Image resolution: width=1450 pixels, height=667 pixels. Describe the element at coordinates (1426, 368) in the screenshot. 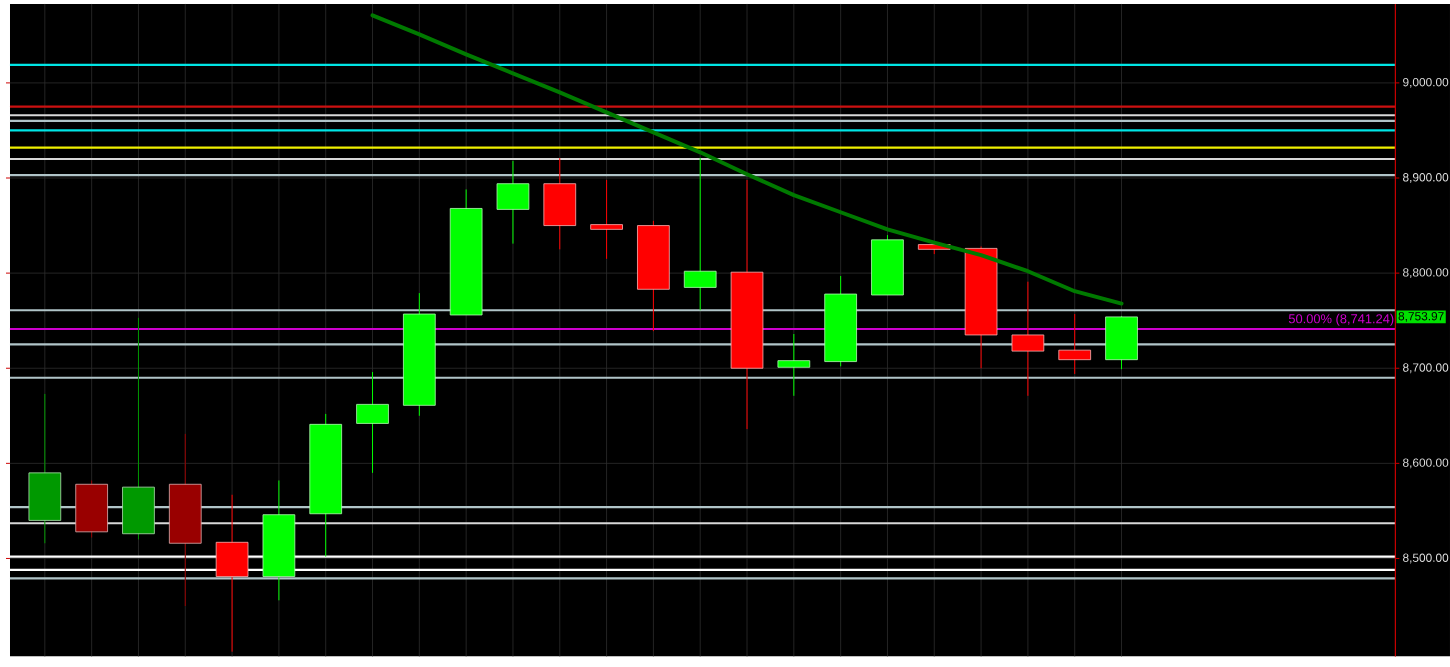

I see `y-tick-label: 8,700.00` at that location.